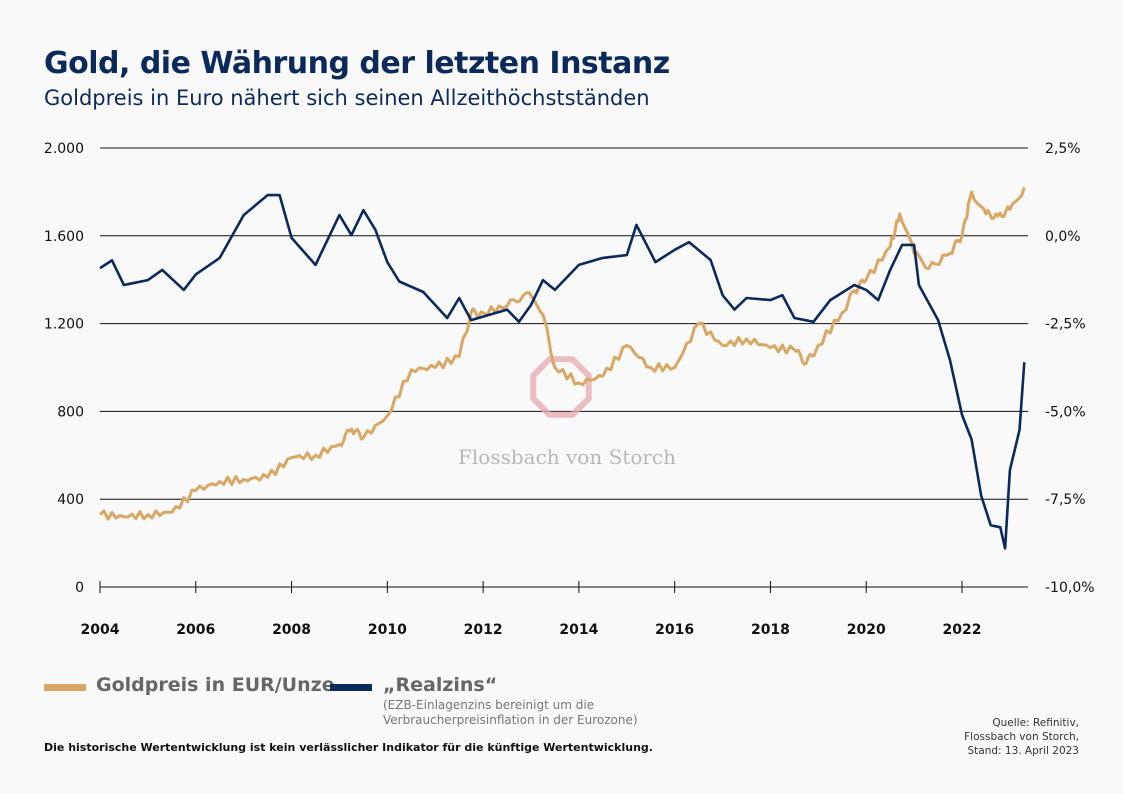 This screenshot has height=794, width=1123. Describe the element at coordinates (195, 630) in the screenshot. I see `x-tick-label: 2006` at that location.